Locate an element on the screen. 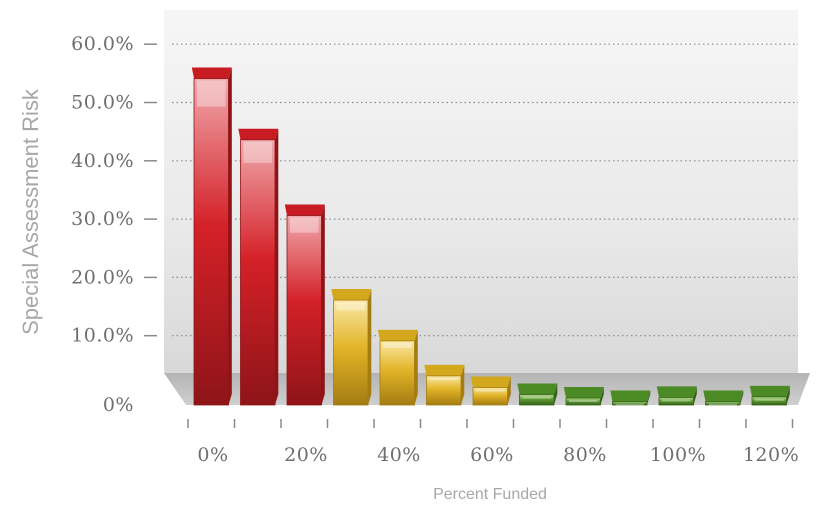 This screenshot has height=508, width=816. x-tick-label: 40% is located at coordinates (399, 455).